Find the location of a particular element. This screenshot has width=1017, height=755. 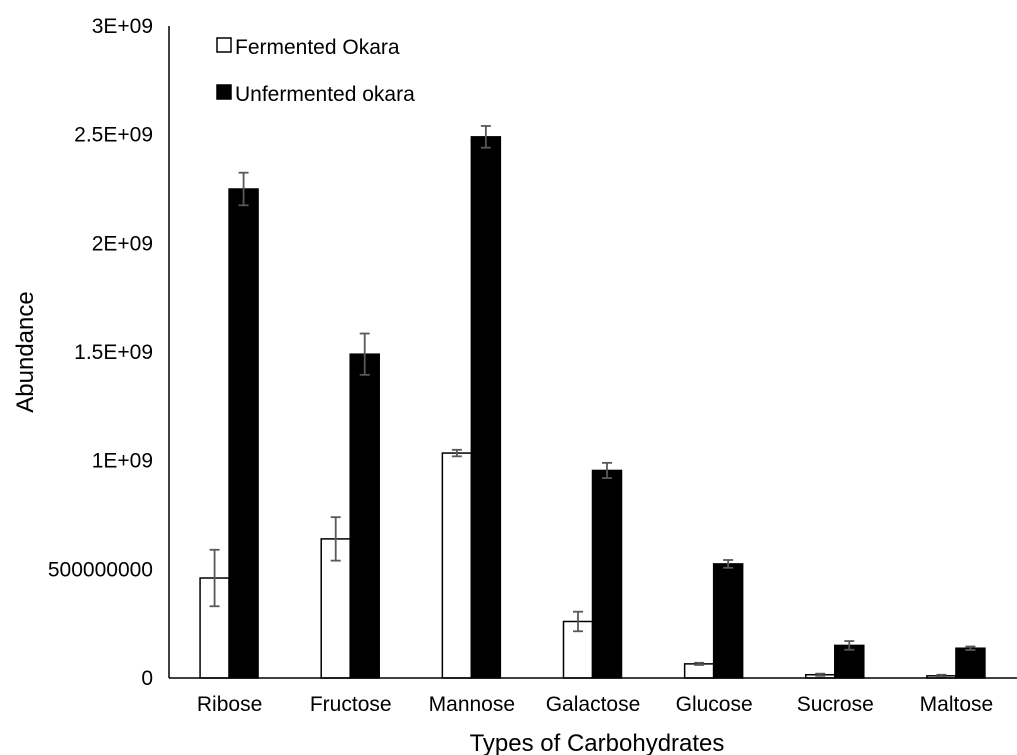

x-tick-label: Glucose is located at coordinates (714, 704).